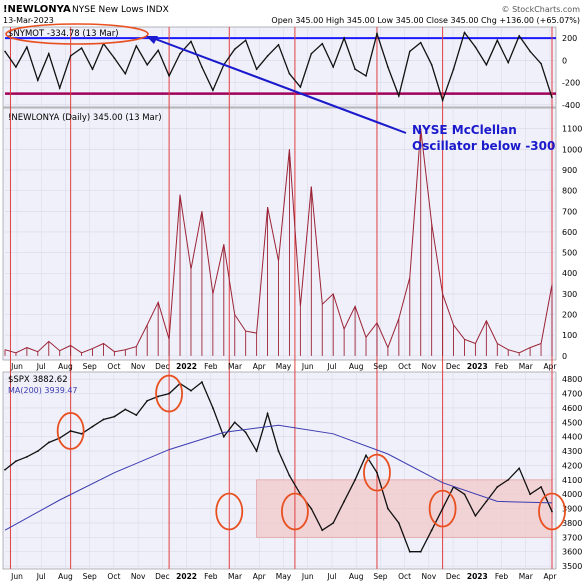 This screenshot has height=585, width=585. What do you see at coordinates (572, 552) in the screenshot?
I see `y-tick-2-1: 3600` at bounding box center [572, 552].